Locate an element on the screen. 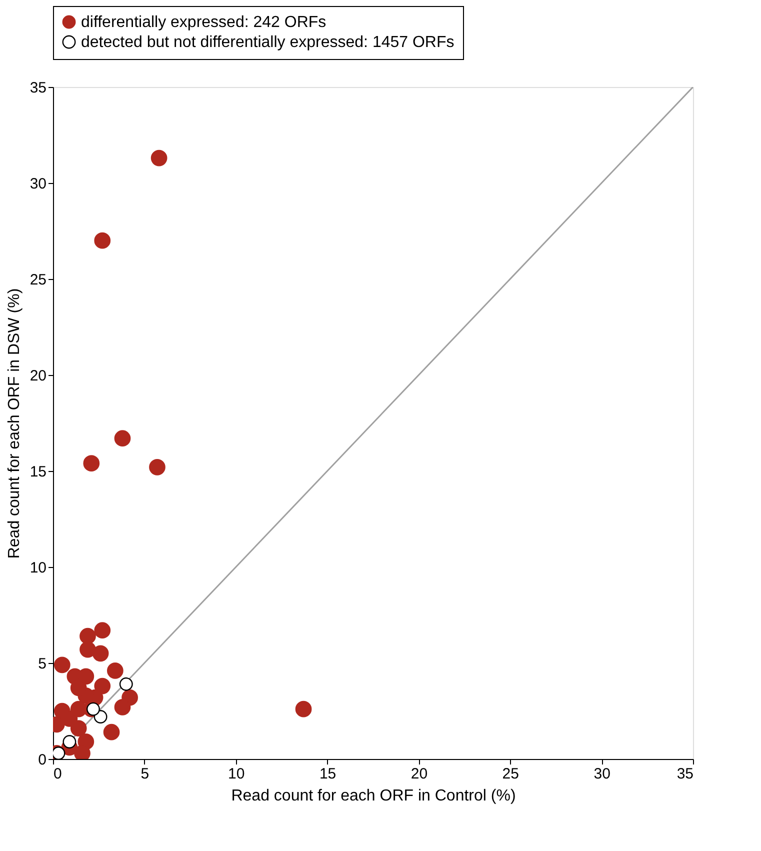  x-tick-label: 25 is located at coordinates (510, 774).